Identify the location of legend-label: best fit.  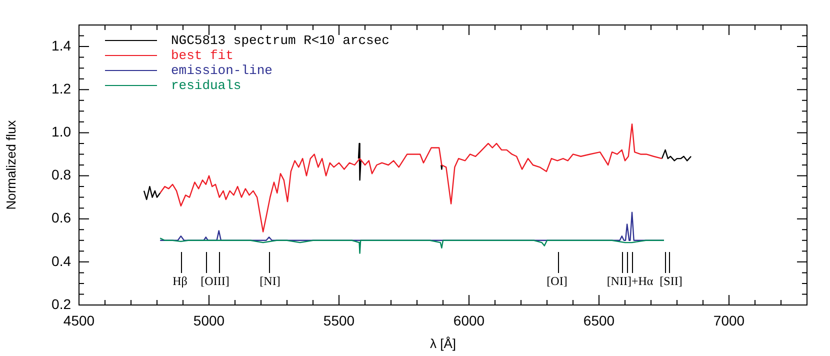
(202, 55).